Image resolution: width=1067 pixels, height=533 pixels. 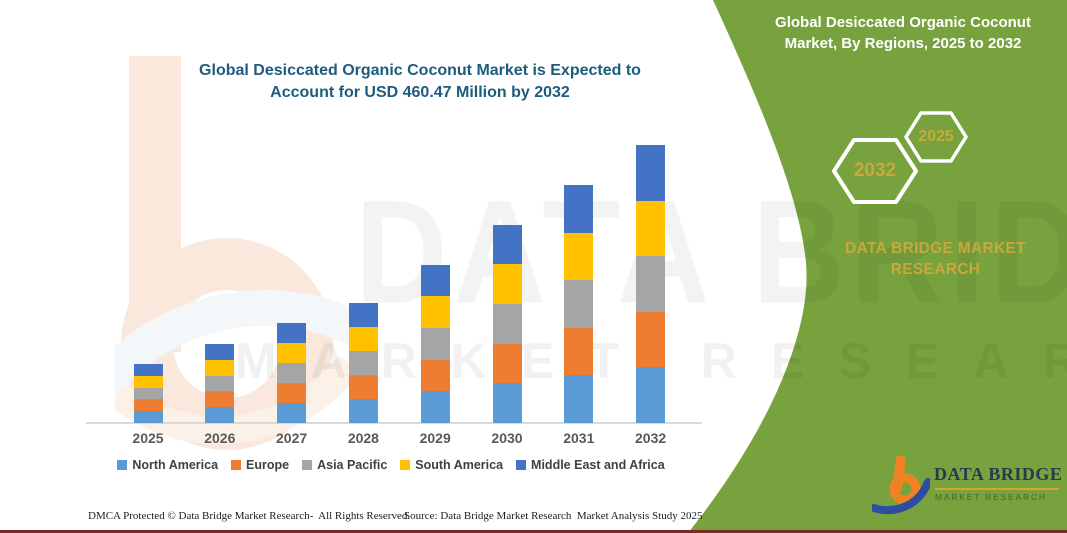 I want to click on hexagon-2025: 2025, so click(x=936, y=137).